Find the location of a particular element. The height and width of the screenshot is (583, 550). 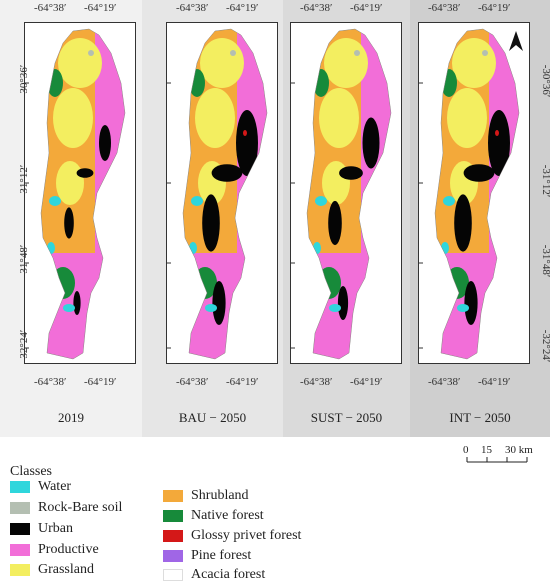

legend-item: Native forest is located at coordinates (213, 516).